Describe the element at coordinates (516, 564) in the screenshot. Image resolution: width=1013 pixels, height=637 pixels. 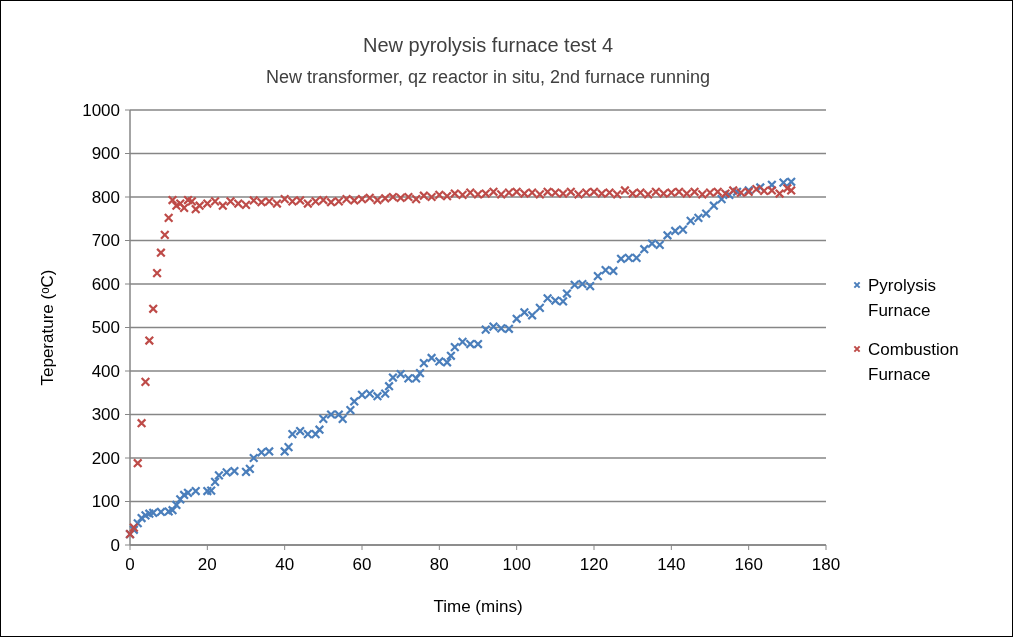
I see `x-tick-label: 100` at that location.